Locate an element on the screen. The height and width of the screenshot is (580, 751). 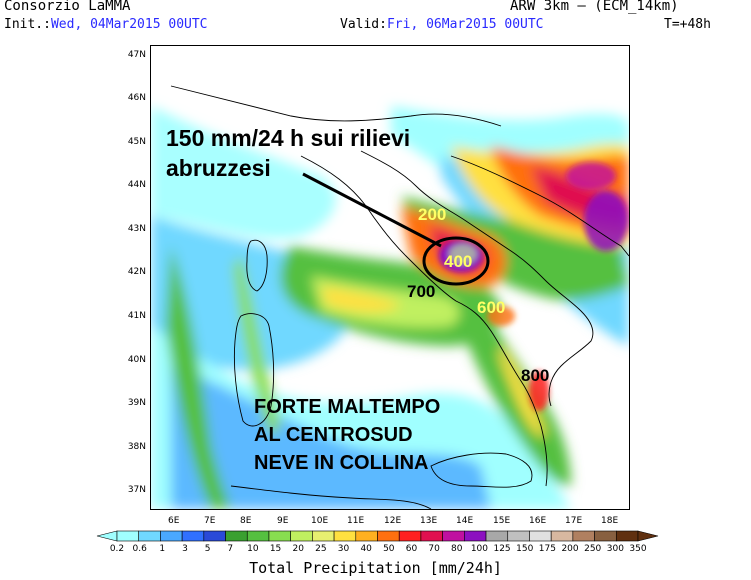
colorbar-value-label: 20 is located at coordinates (298, 549).